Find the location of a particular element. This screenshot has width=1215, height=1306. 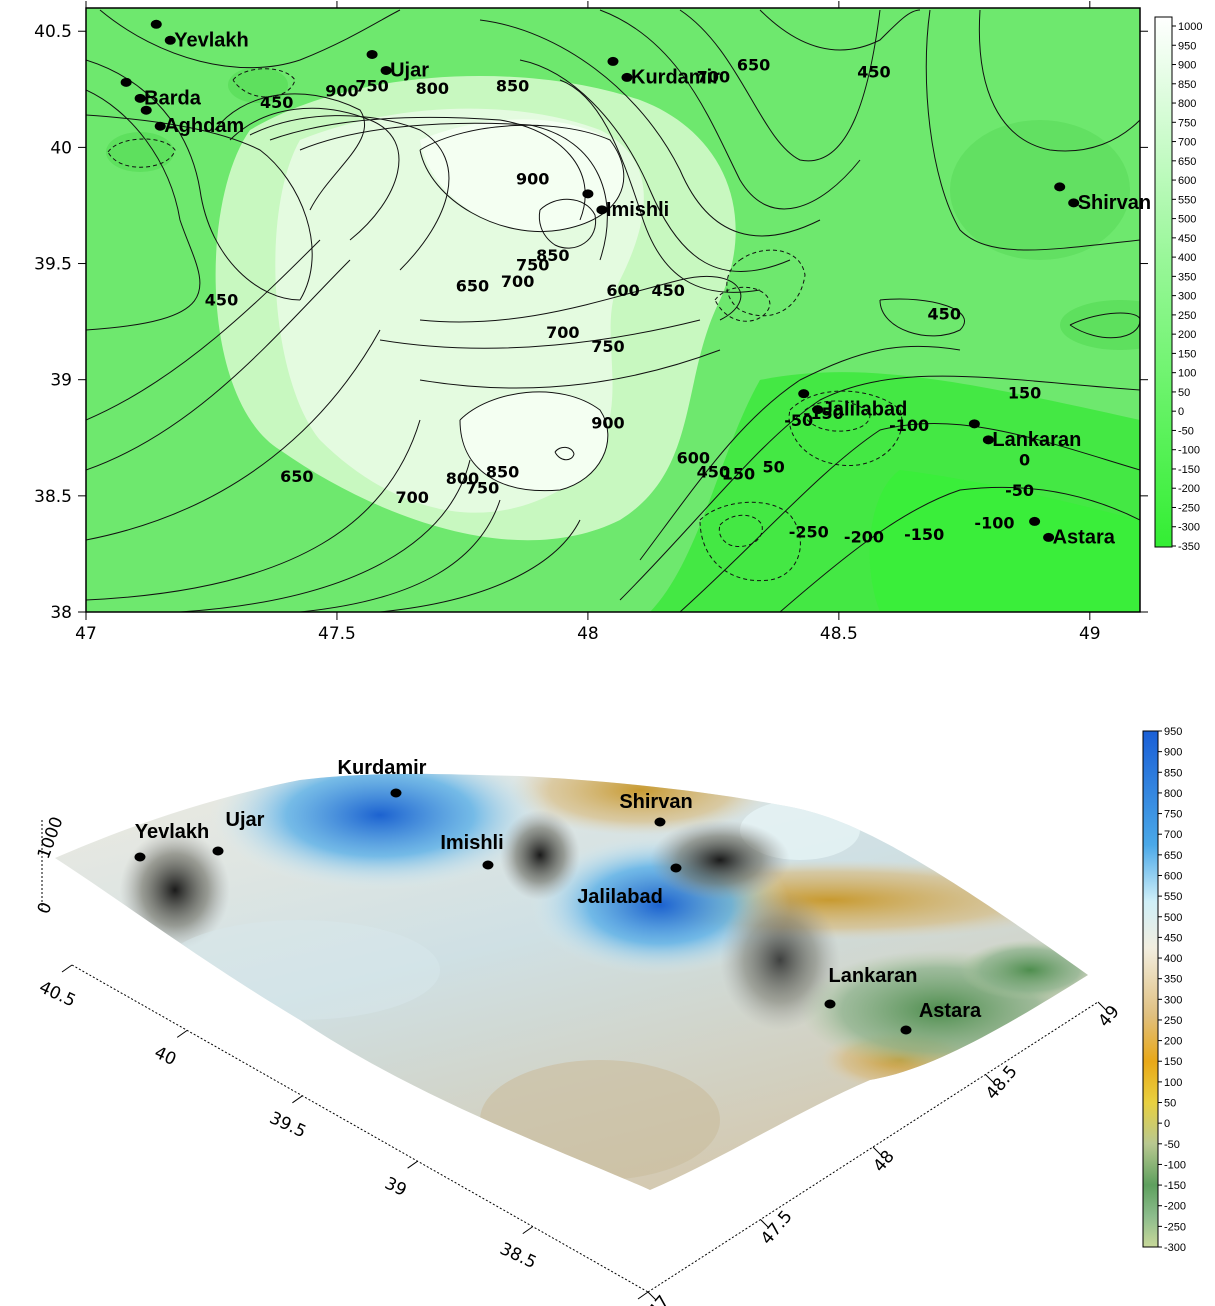

colorbar-label: -200 is located at coordinates (1189, 489).